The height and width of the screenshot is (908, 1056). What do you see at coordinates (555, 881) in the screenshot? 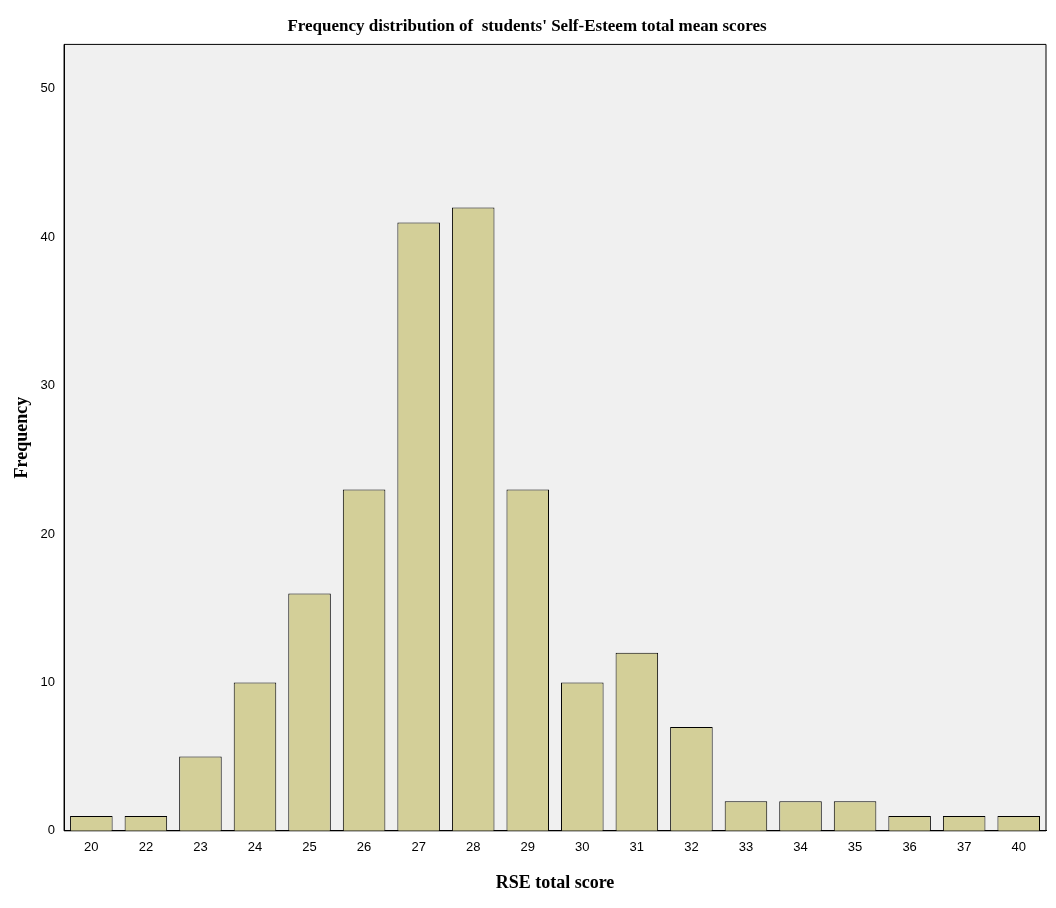
I see `x-axis-title: RSE total score` at bounding box center [555, 881].